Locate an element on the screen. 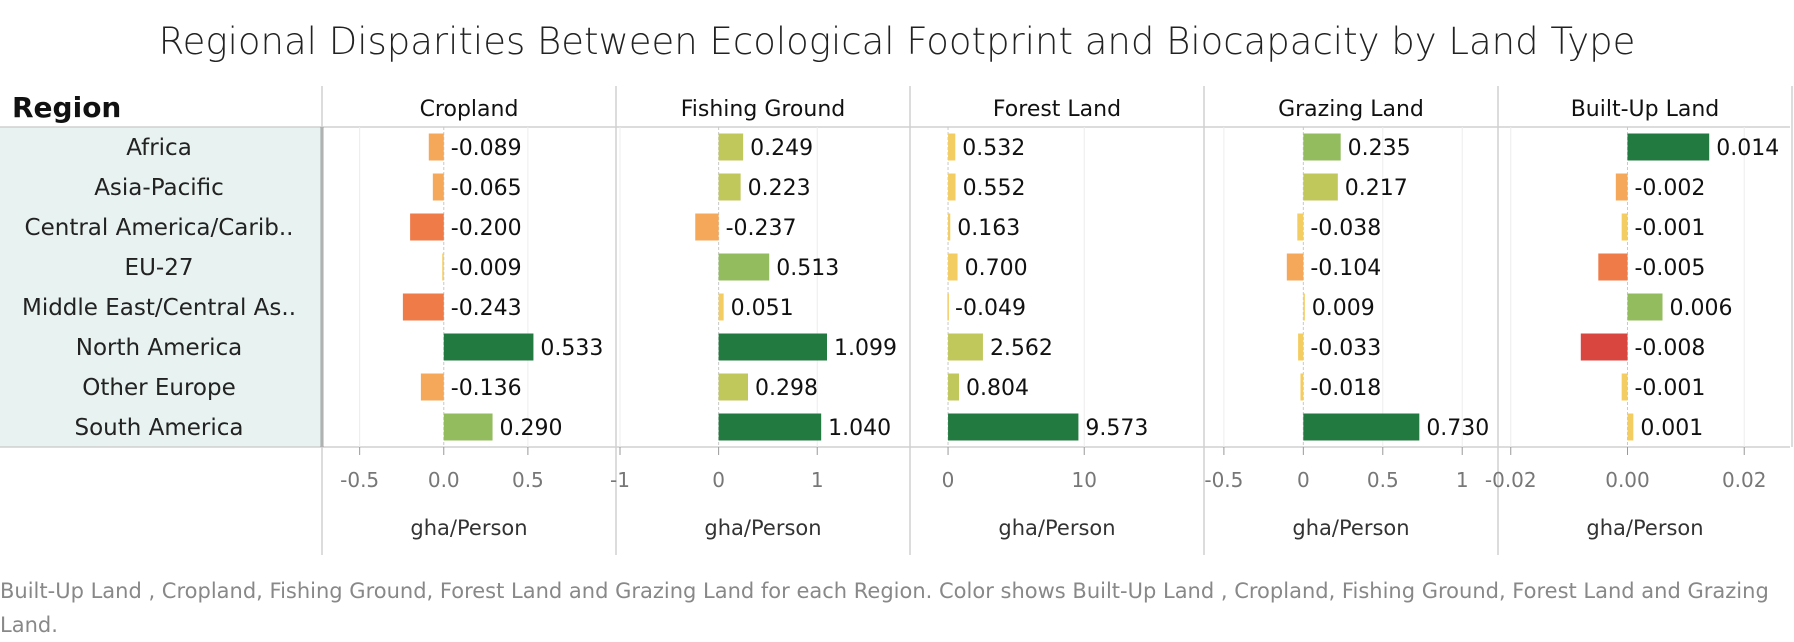 The height and width of the screenshot is (642, 1794). value-label-grazing-land-other-europe: -0.018 is located at coordinates (1345, 388).